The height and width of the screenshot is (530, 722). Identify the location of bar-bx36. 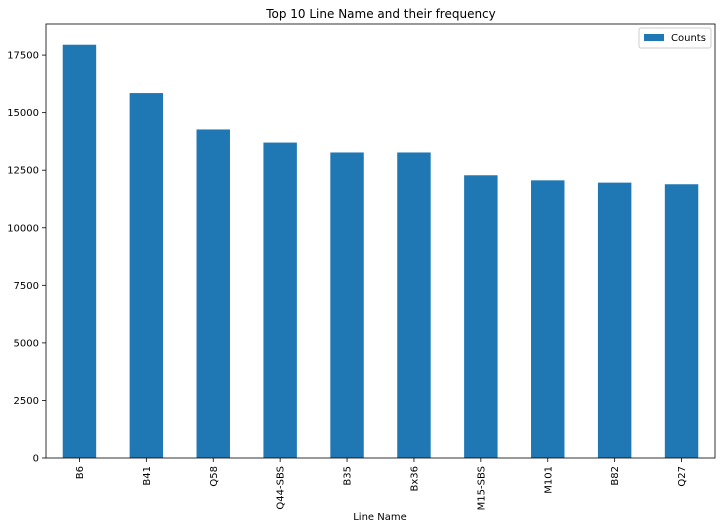
(414, 305).